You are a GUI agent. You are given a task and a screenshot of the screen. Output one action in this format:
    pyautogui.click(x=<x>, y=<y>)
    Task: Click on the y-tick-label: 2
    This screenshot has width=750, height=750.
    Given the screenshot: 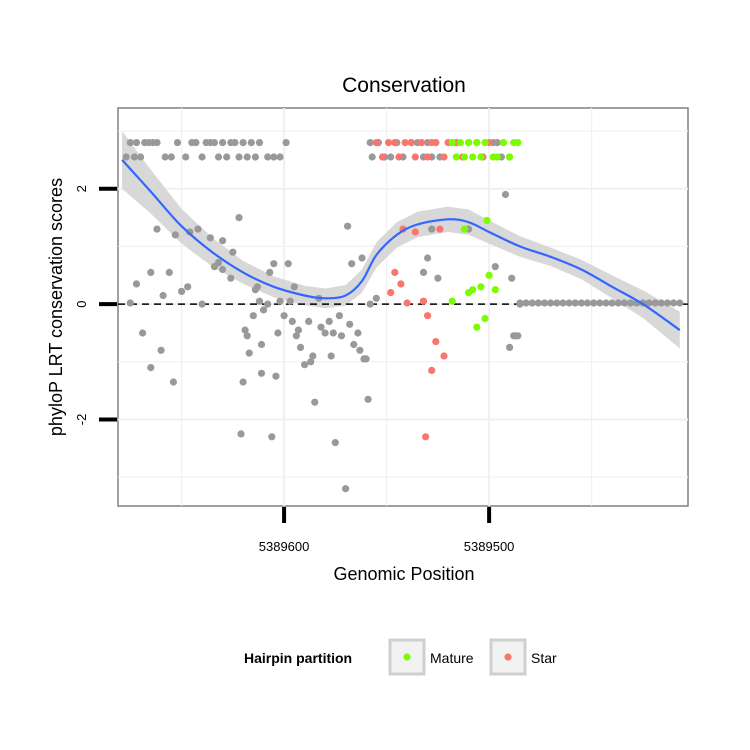 What is the action you would take?
    pyautogui.click(x=81, y=188)
    